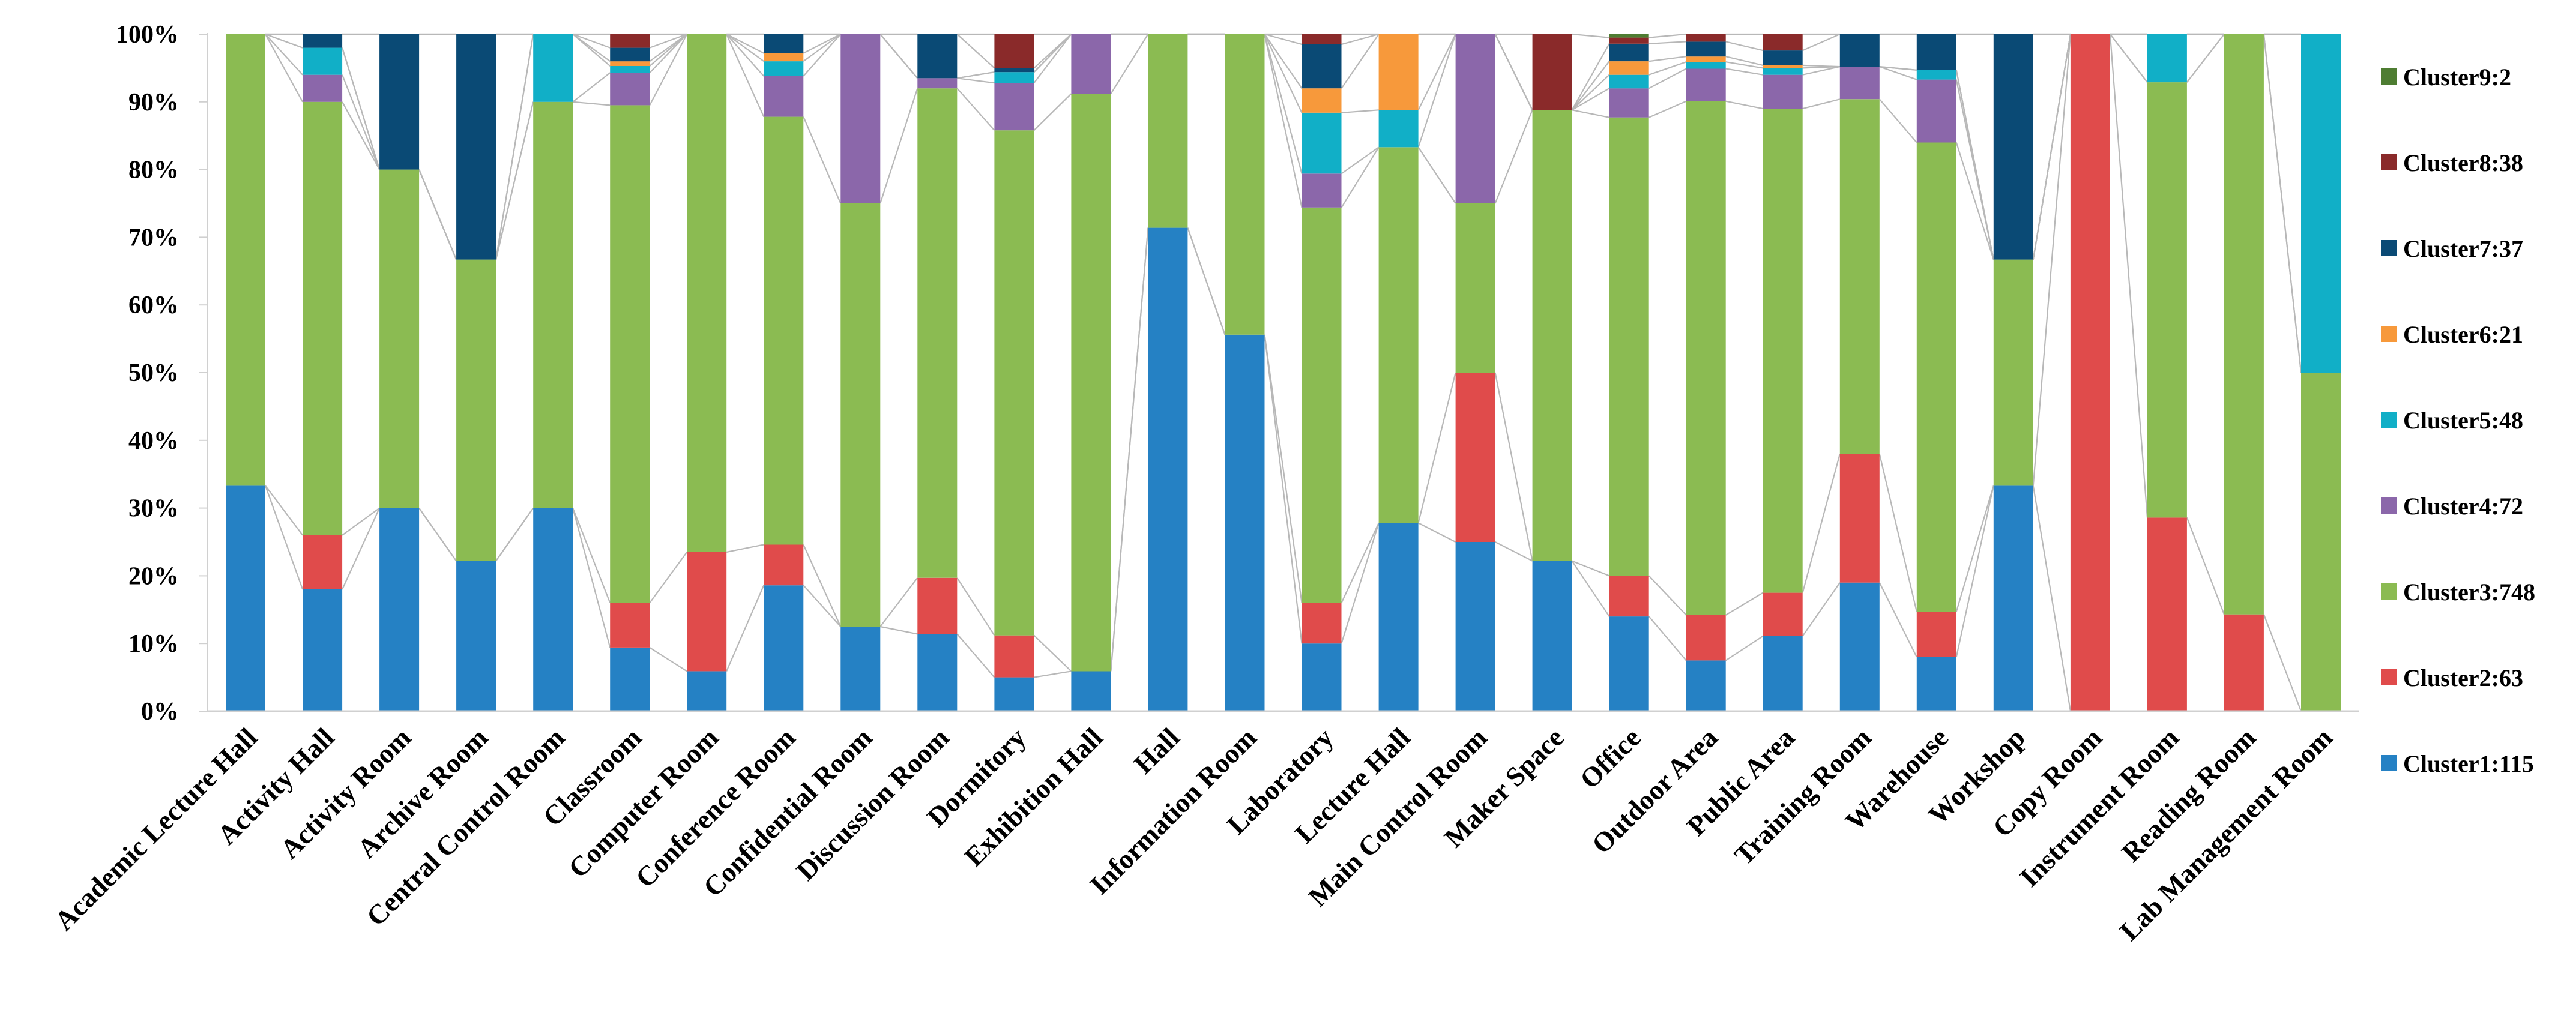 The image size is (2576, 1016). What do you see at coordinates (153, 305) in the screenshot?
I see `y-tick-label: 60%` at bounding box center [153, 305].